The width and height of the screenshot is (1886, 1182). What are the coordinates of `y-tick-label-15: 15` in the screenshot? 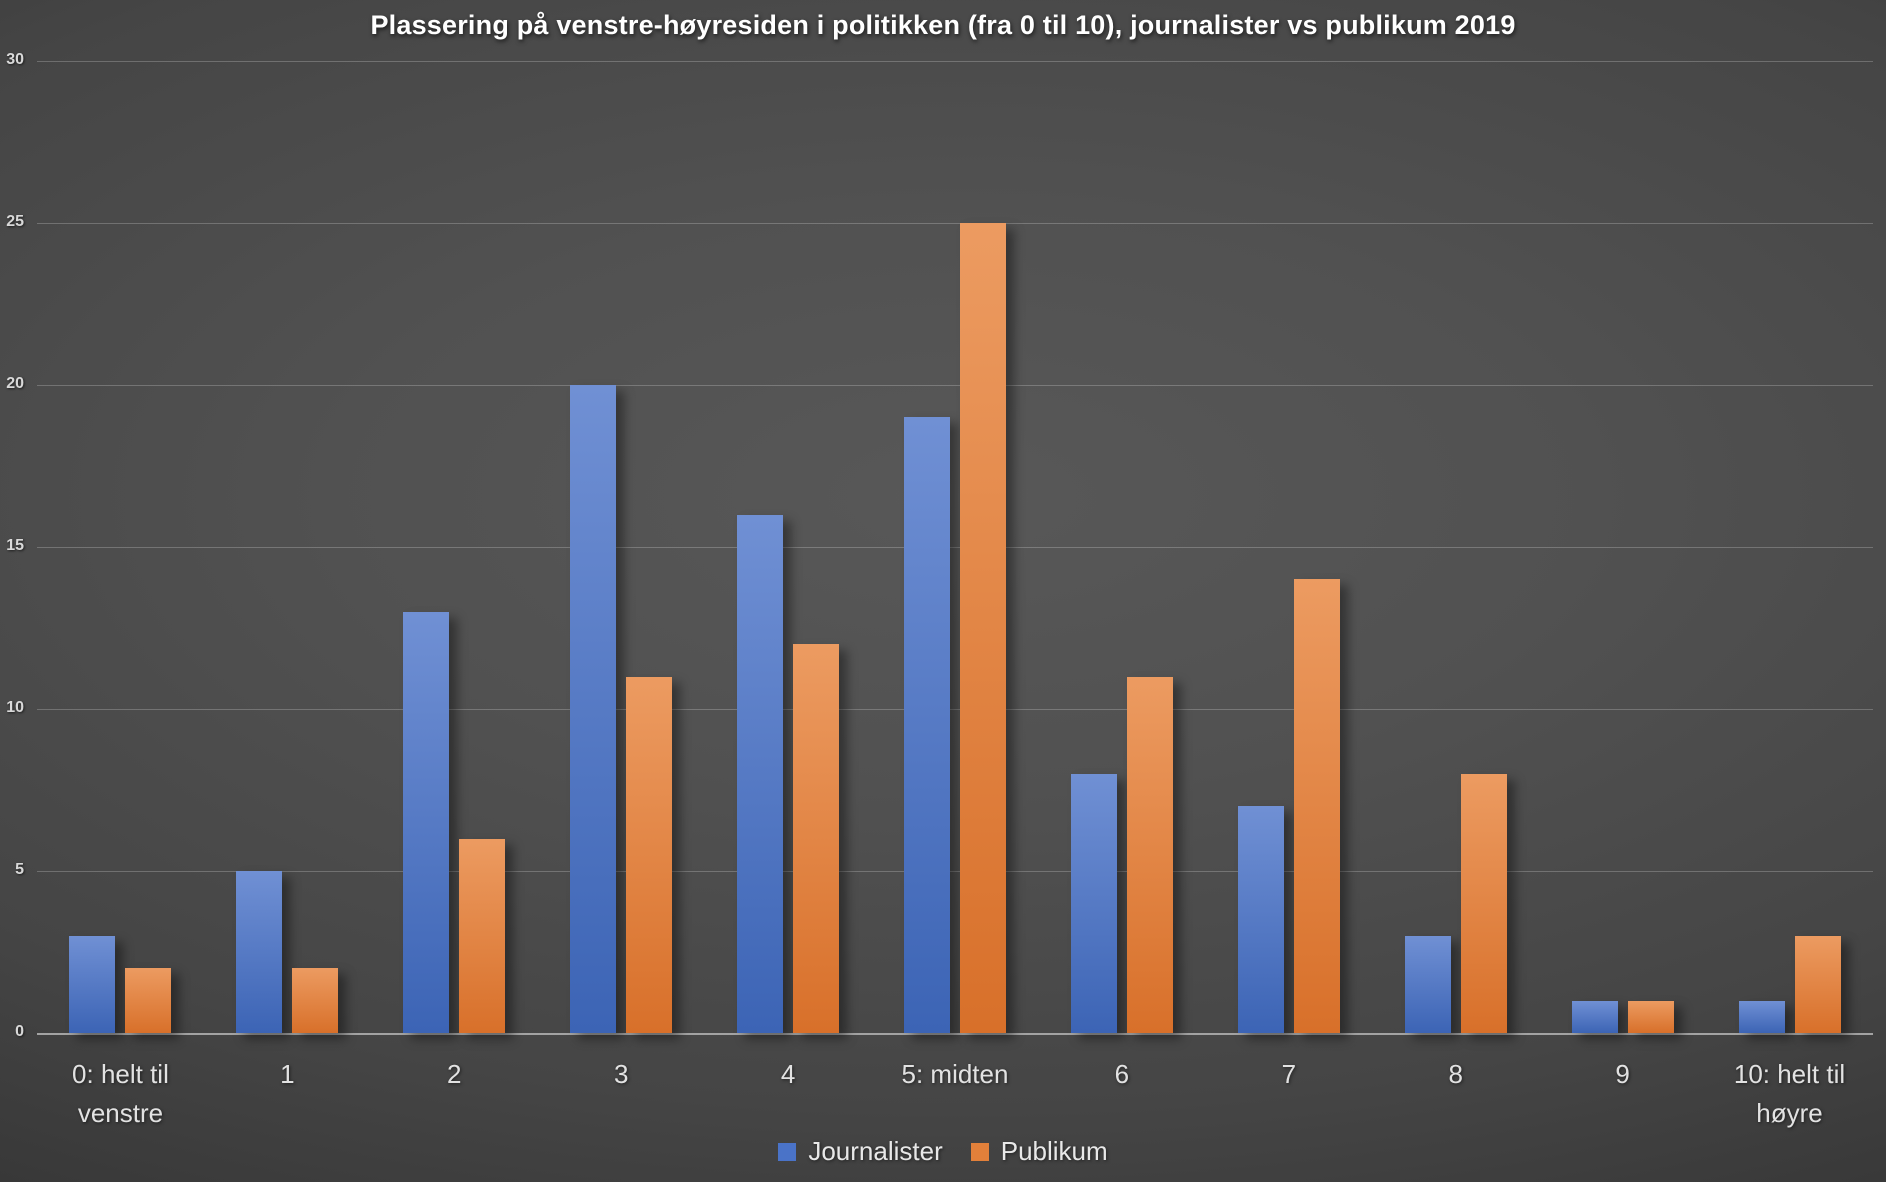 It's located at (15, 545).